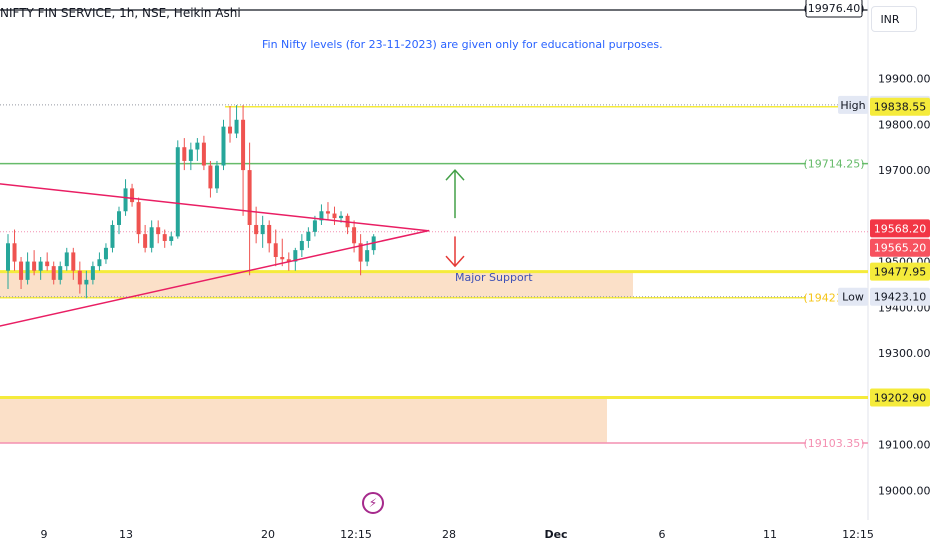 The width and height of the screenshot is (932, 550). Describe the element at coordinates (449, 534) in the screenshot. I see `x-tick-label: 28` at that location.